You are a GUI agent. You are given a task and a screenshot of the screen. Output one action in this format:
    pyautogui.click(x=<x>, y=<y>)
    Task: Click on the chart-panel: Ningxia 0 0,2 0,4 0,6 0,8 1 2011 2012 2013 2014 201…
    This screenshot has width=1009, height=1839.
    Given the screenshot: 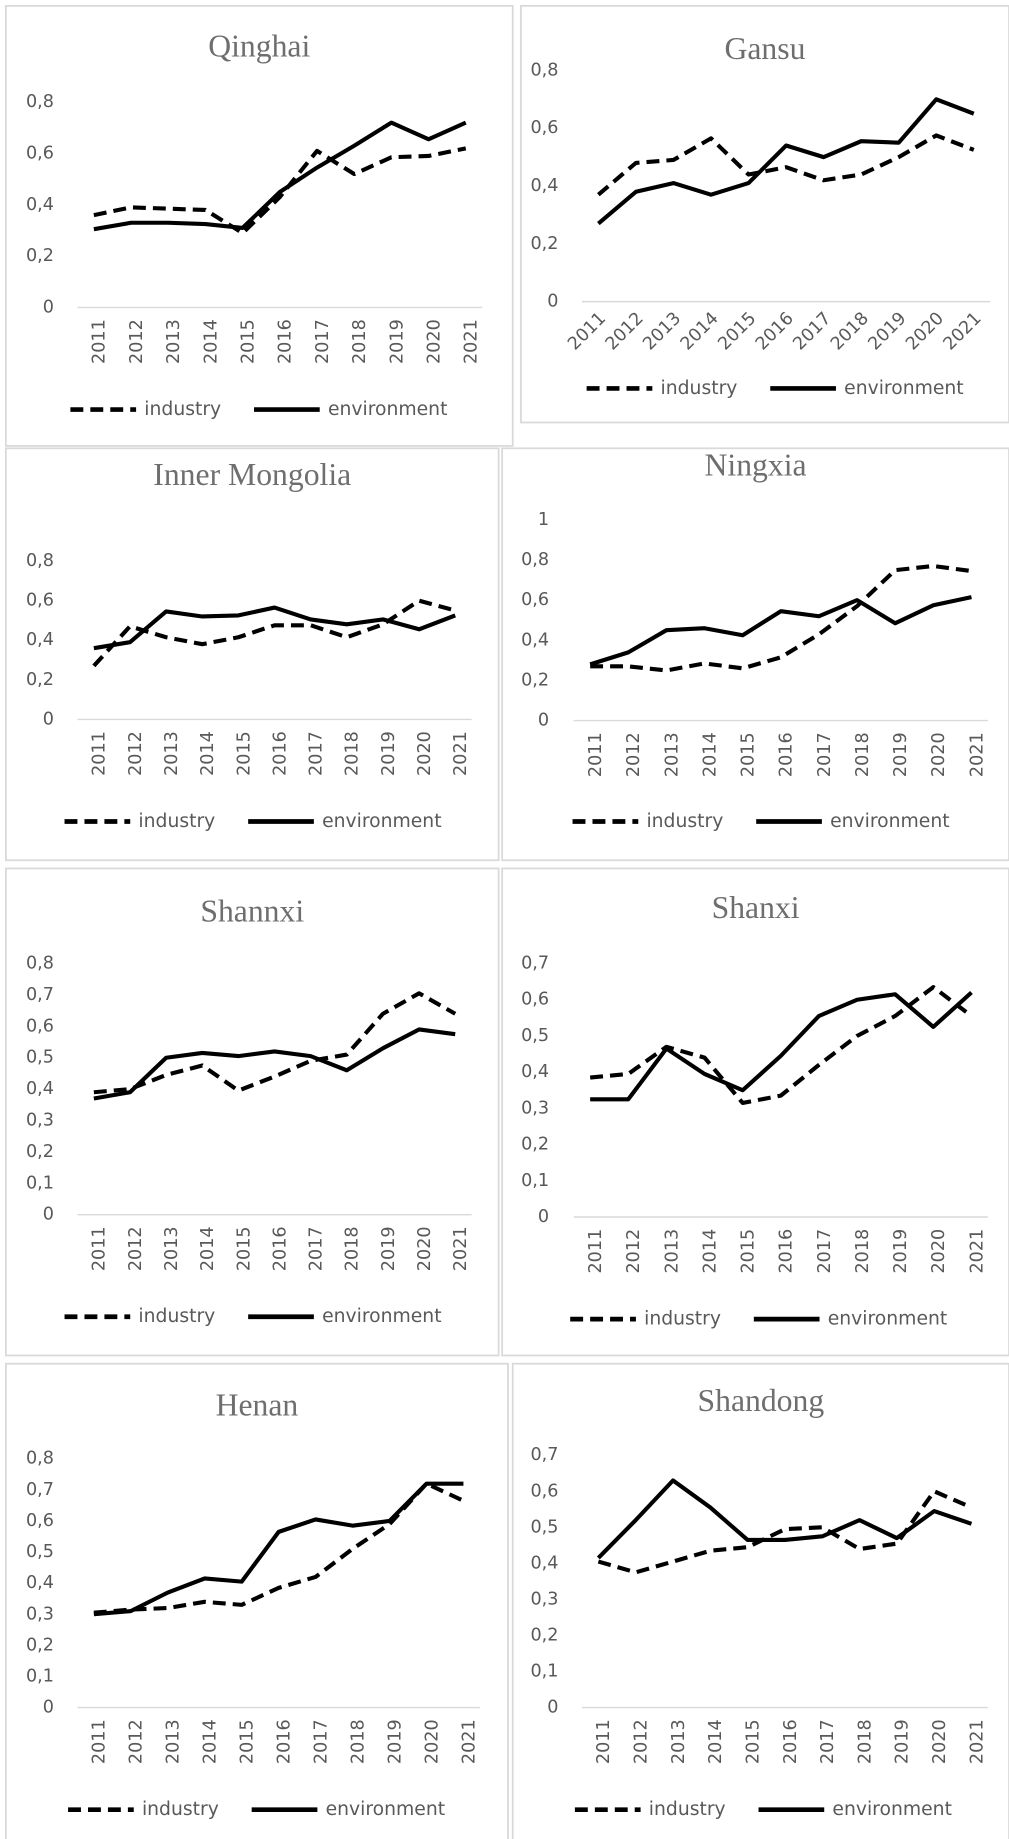 What is the action you would take?
    pyautogui.click(x=755, y=654)
    